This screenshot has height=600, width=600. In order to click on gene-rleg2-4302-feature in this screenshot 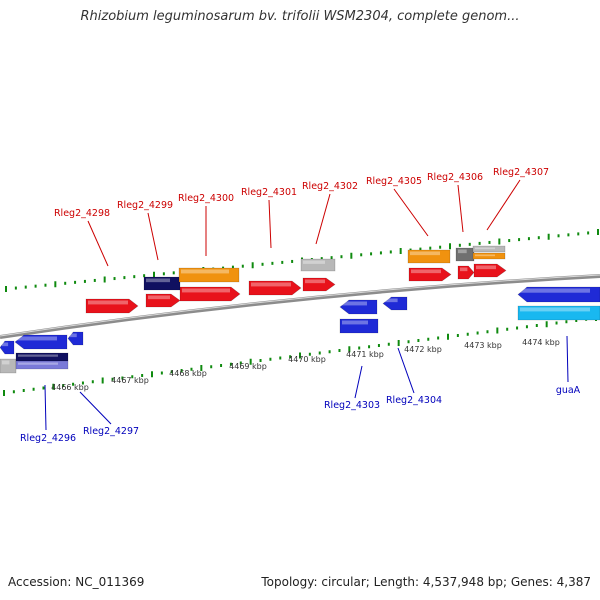, I will do `click(318, 265)`.